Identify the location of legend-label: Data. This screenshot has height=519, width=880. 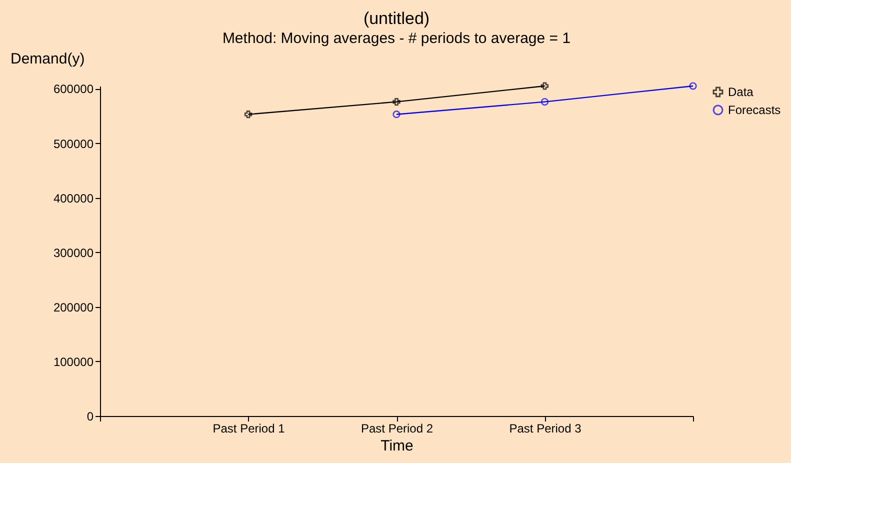
(741, 92).